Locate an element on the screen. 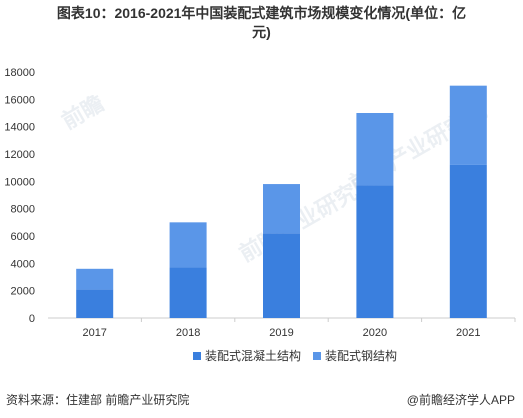  bar-concrete-2019 is located at coordinates (281, 275).